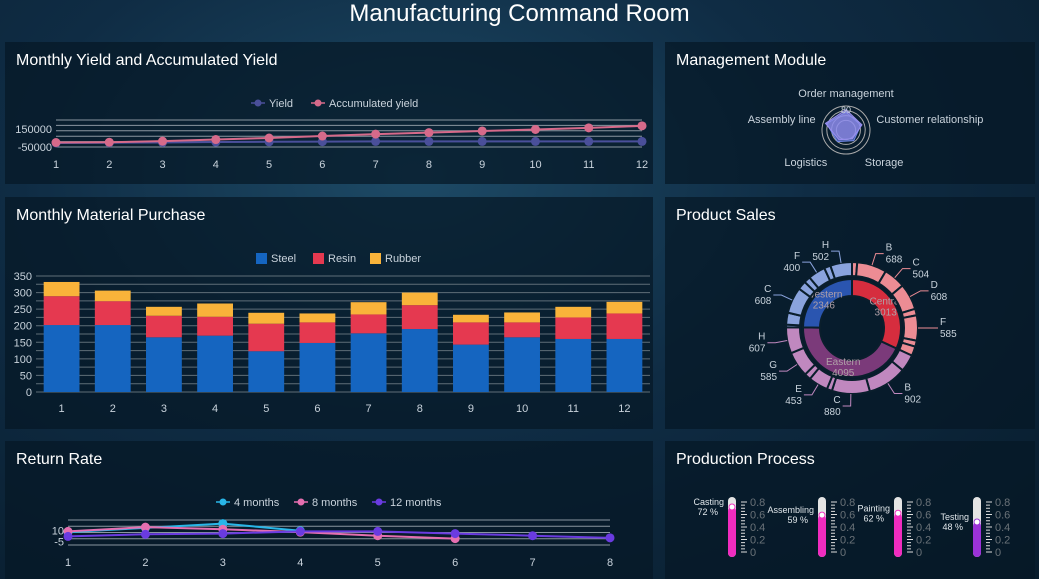  I want to click on y-tick-label: -50000, so click(35, 148).